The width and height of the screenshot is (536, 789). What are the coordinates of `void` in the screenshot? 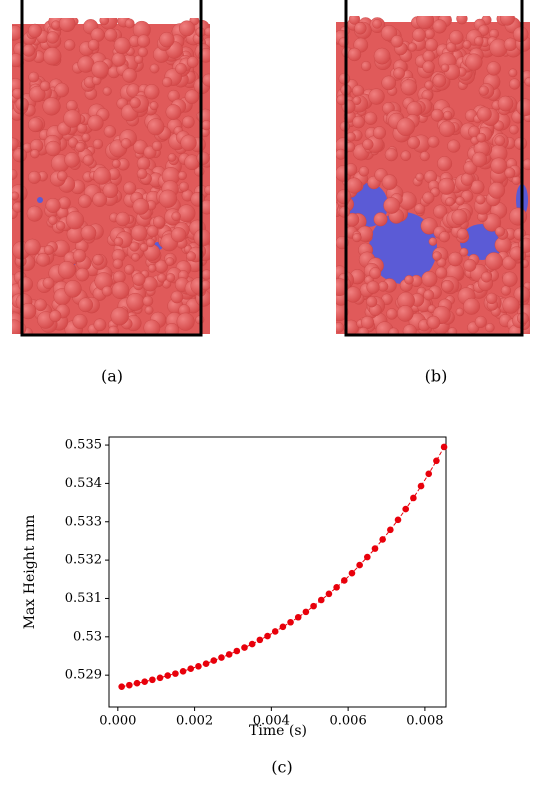 It's located at (40, 200).